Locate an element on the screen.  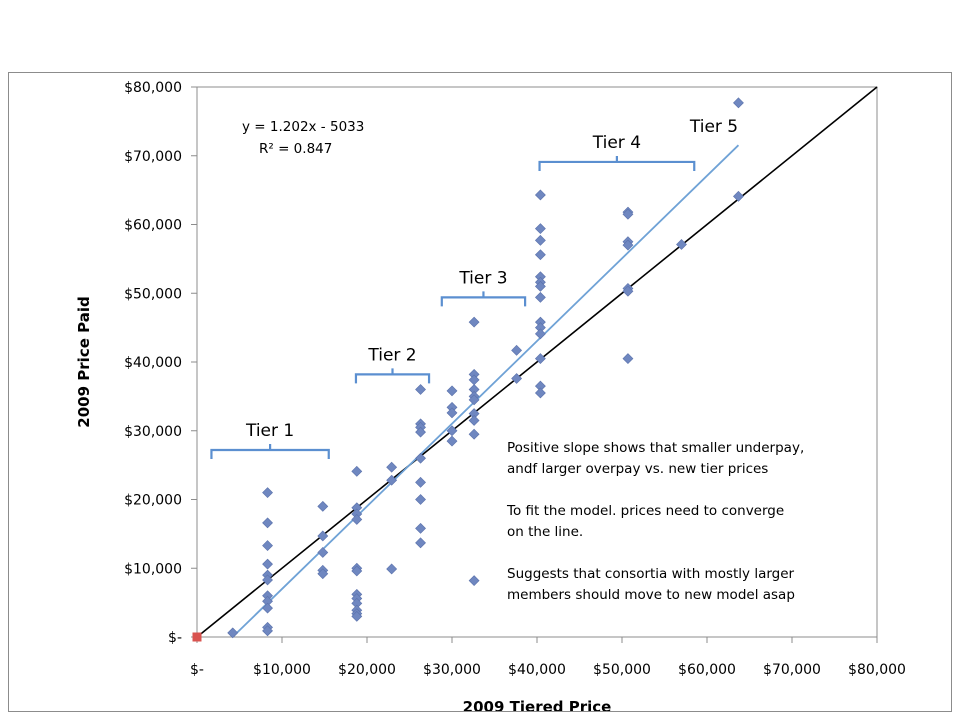
x-axis-title: 2009 Tiered Price is located at coordinates (537, 704).